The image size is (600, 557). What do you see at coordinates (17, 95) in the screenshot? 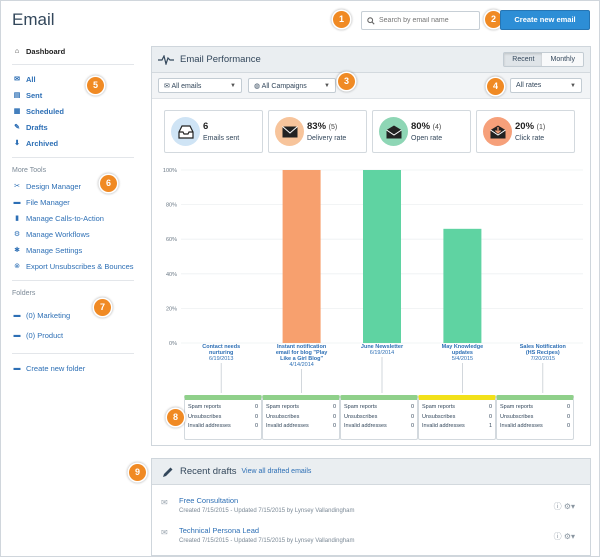
I see `sent-icon: ▤` at bounding box center [17, 95].